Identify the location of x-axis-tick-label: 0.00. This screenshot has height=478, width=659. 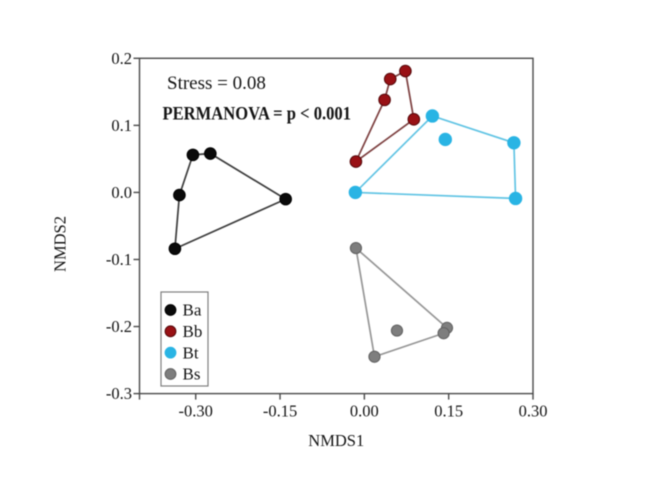
(364, 411).